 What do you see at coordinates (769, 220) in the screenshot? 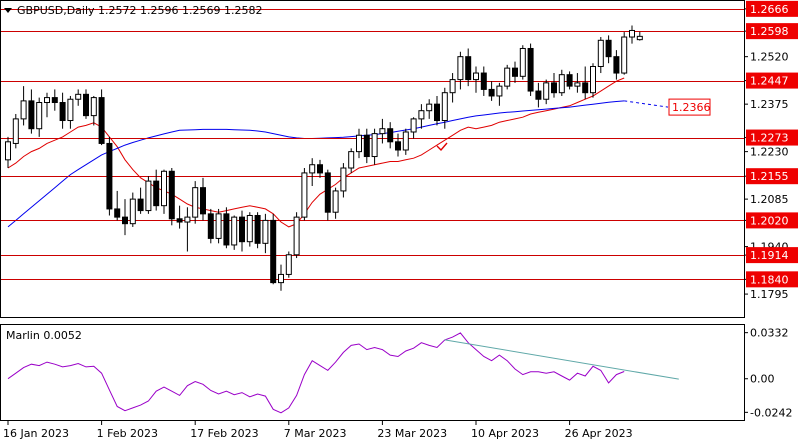
I see `level-tag-label: 1.2020` at bounding box center [769, 220].